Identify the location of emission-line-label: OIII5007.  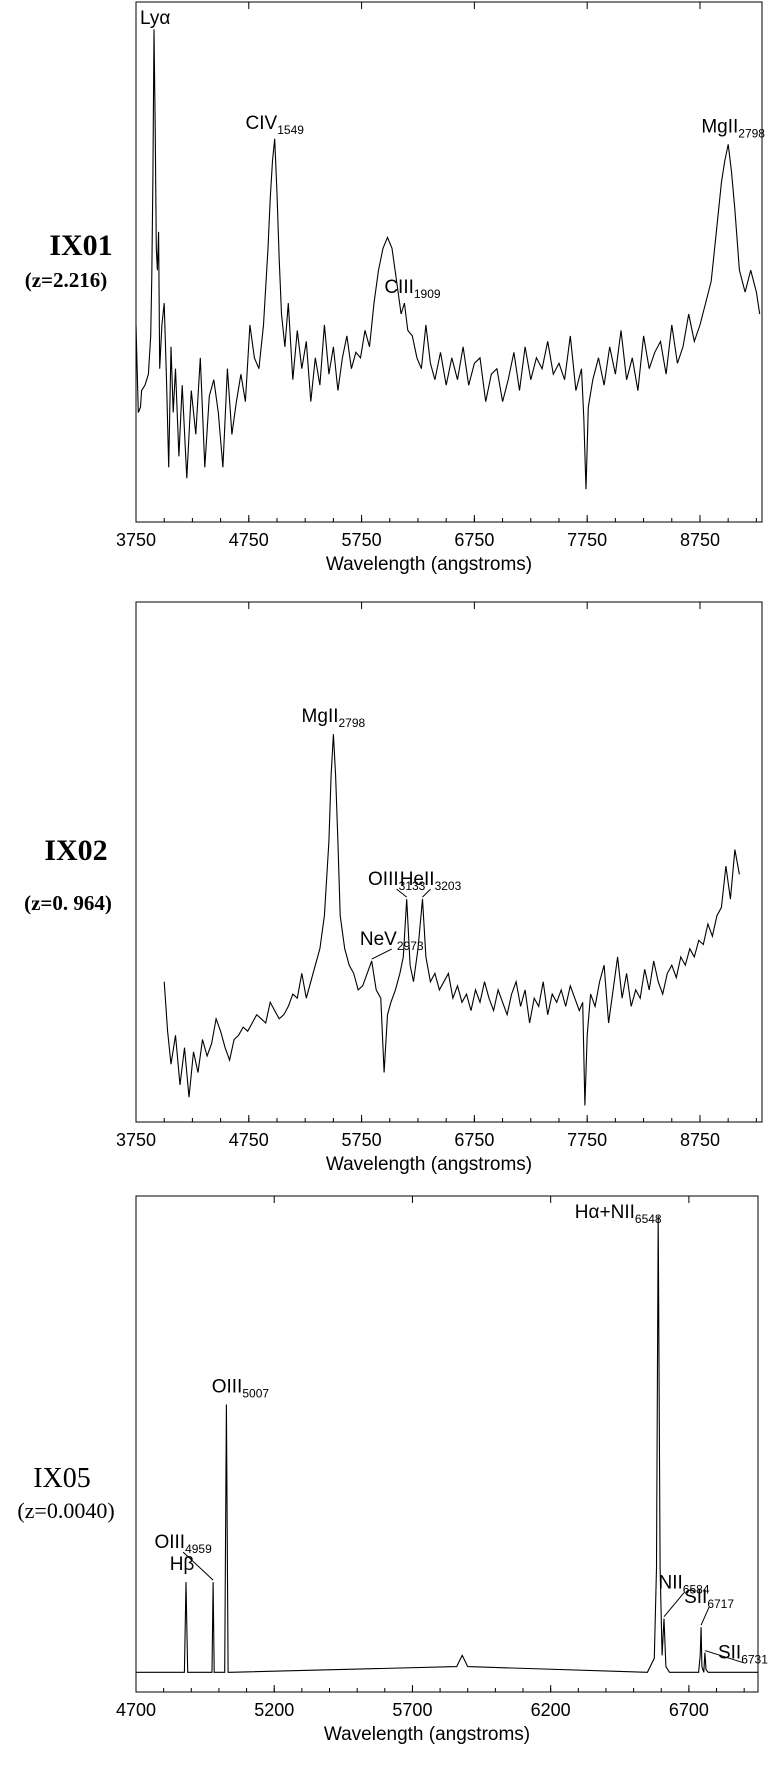
(241, 1389).